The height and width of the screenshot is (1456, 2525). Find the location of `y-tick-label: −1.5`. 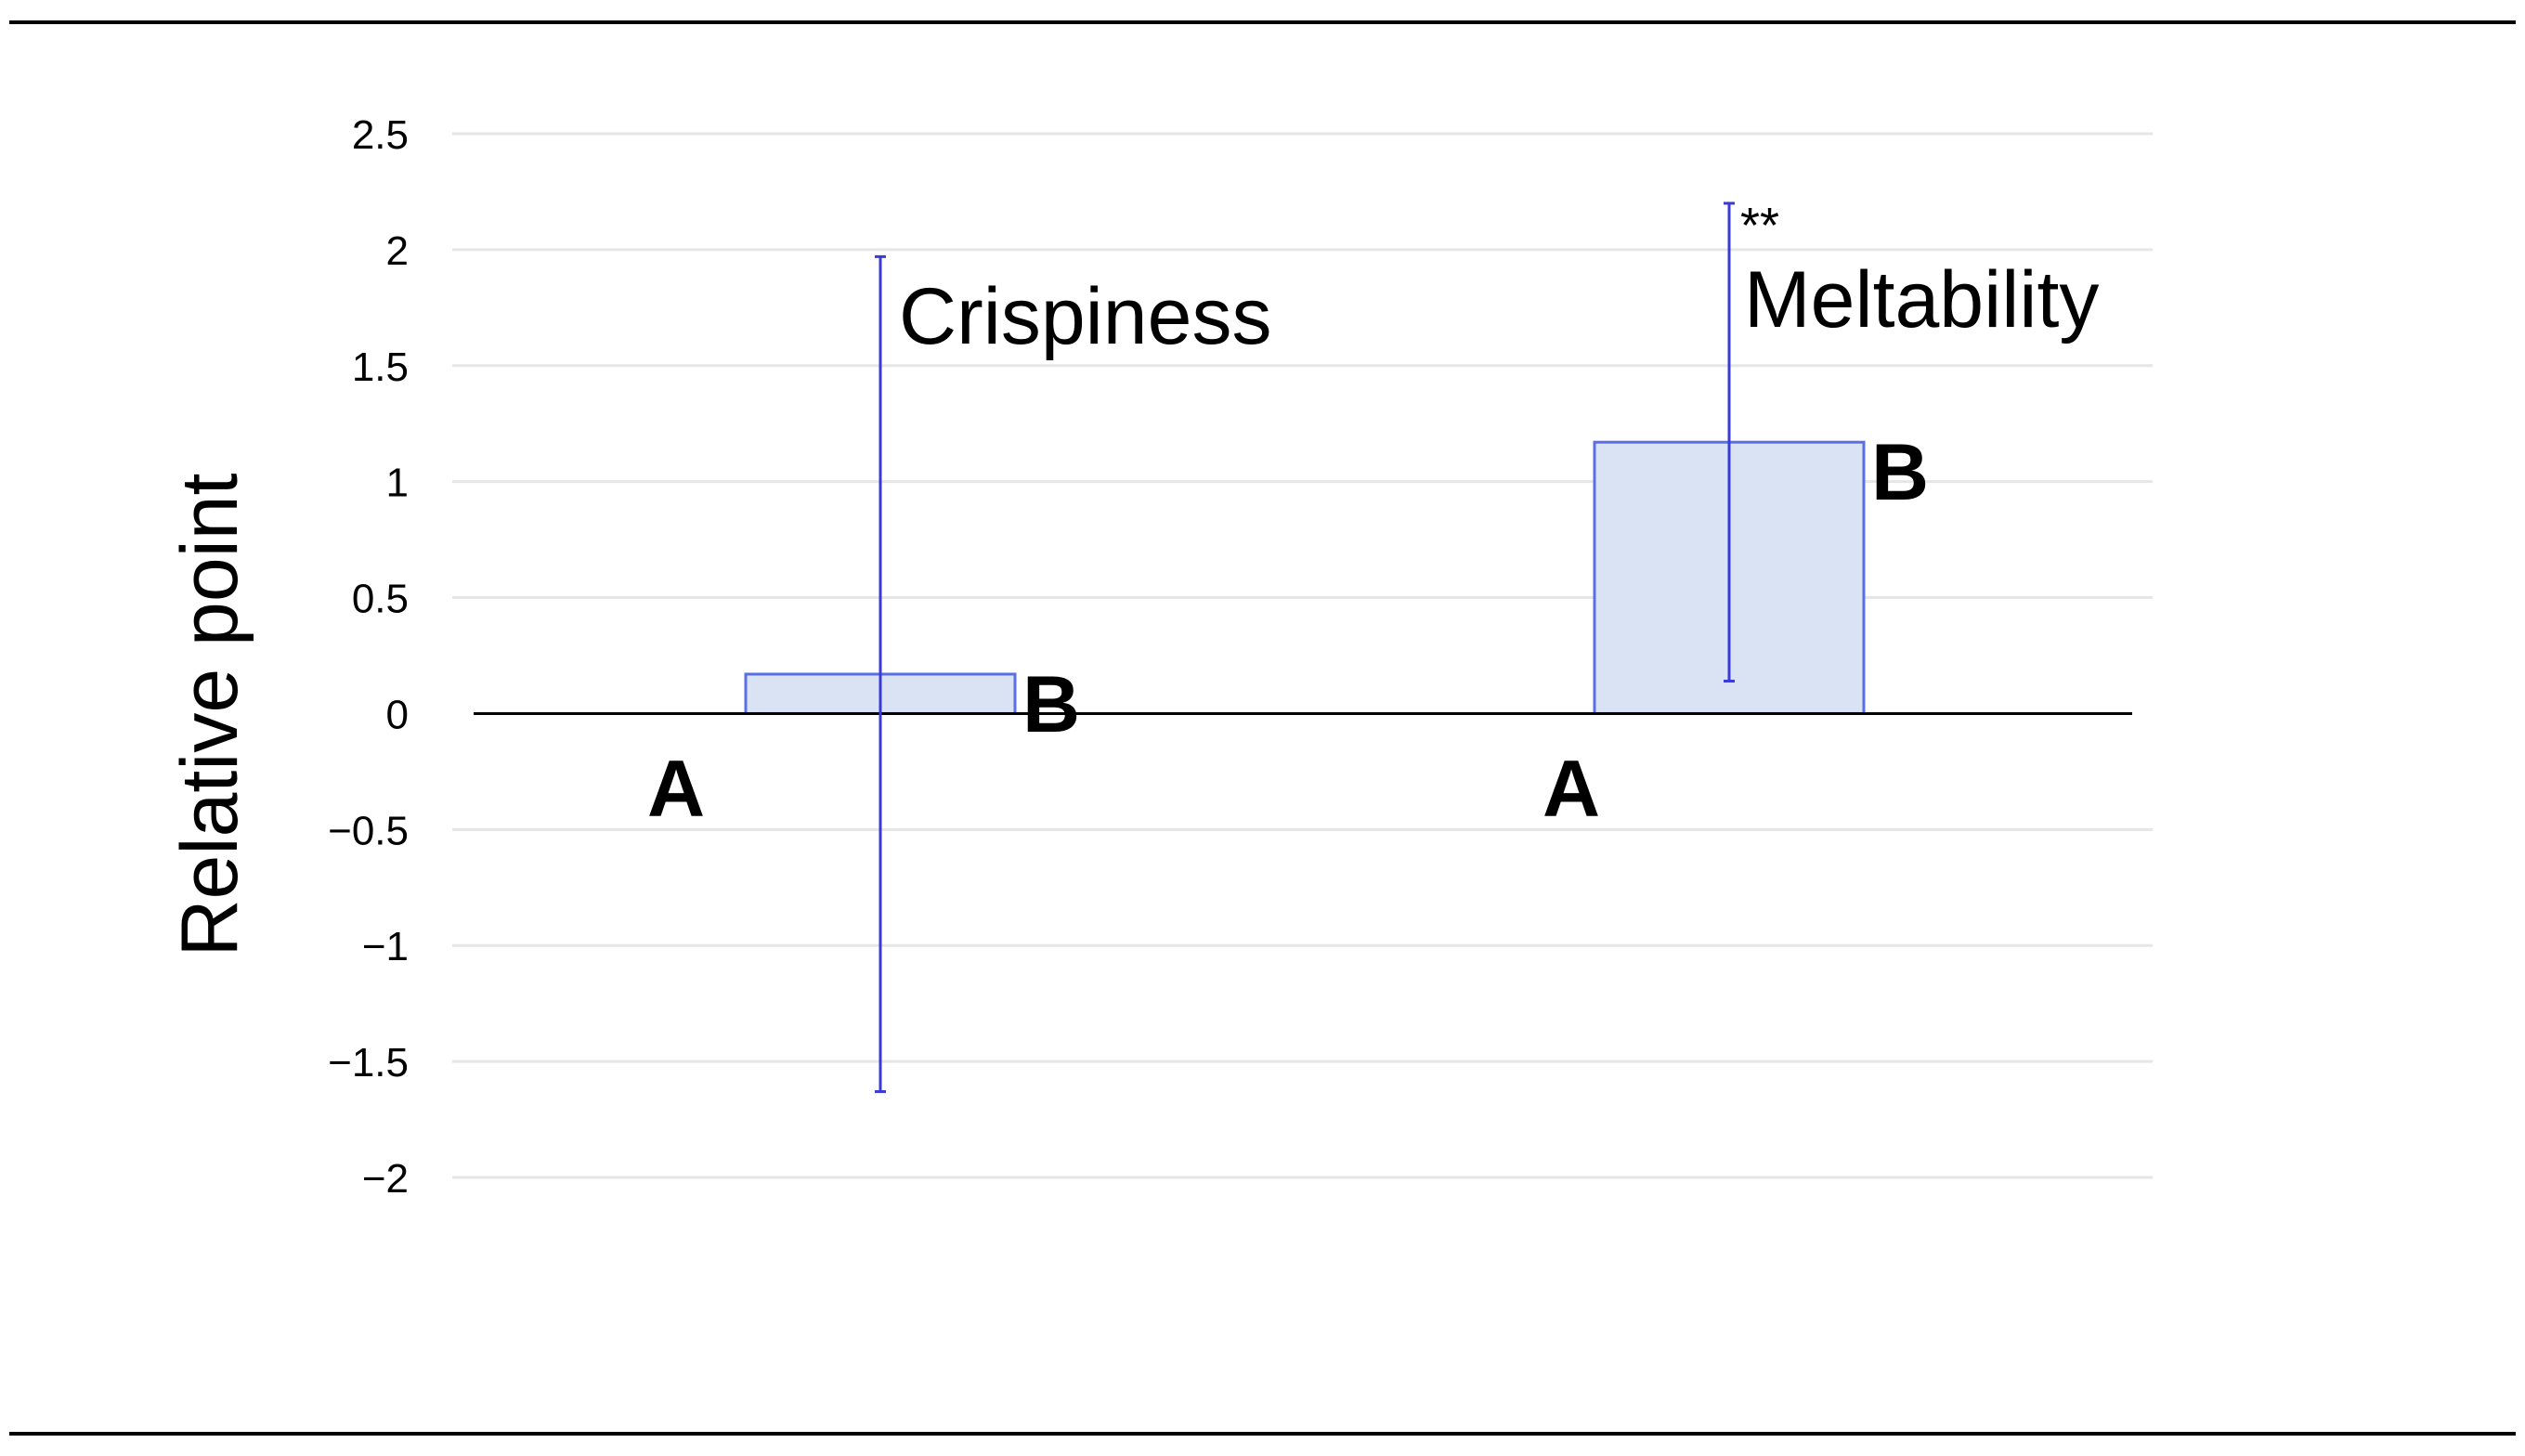

y-tick-label: −1.5 is located at coordinates (369, 1063).